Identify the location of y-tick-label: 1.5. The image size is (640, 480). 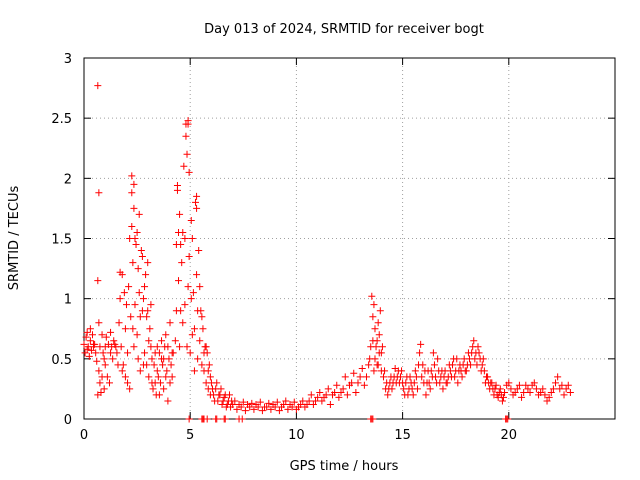
(61, 240).